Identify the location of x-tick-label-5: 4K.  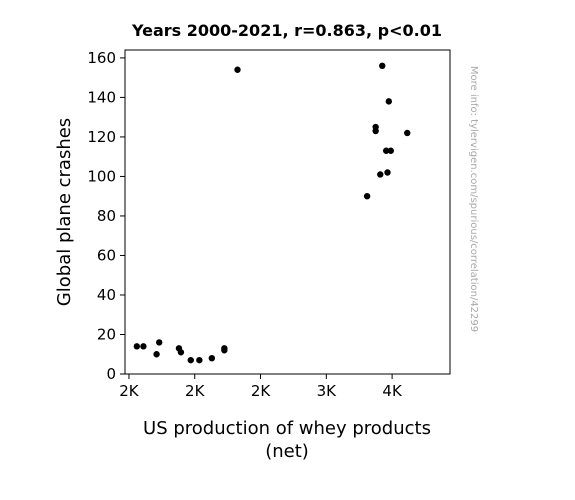
(392, 391).